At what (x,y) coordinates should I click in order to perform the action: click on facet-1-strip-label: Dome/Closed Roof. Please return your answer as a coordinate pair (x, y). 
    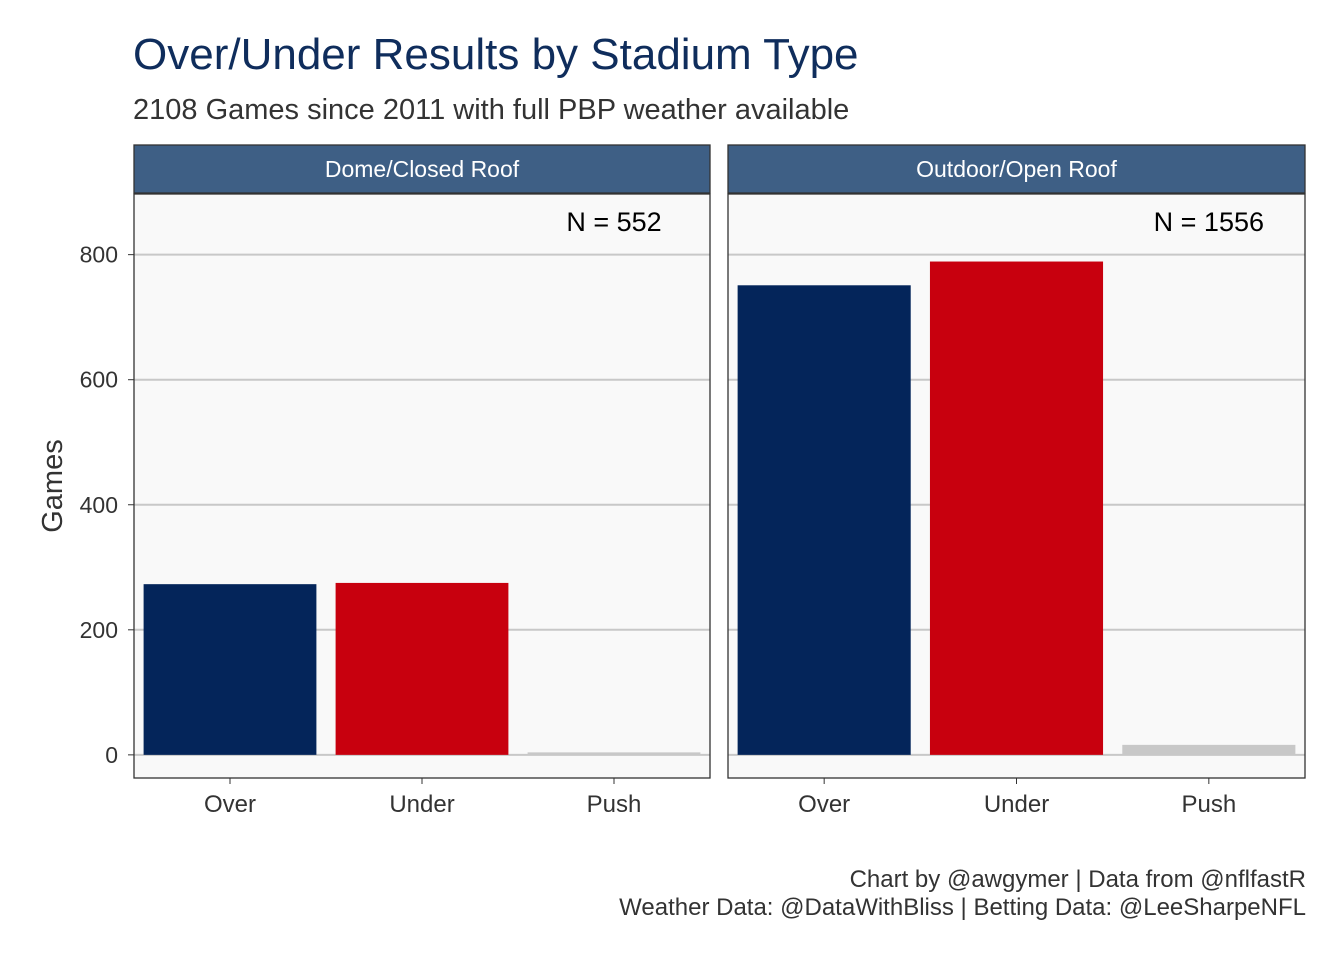
    Looking at the image, I should click on (422, 169).